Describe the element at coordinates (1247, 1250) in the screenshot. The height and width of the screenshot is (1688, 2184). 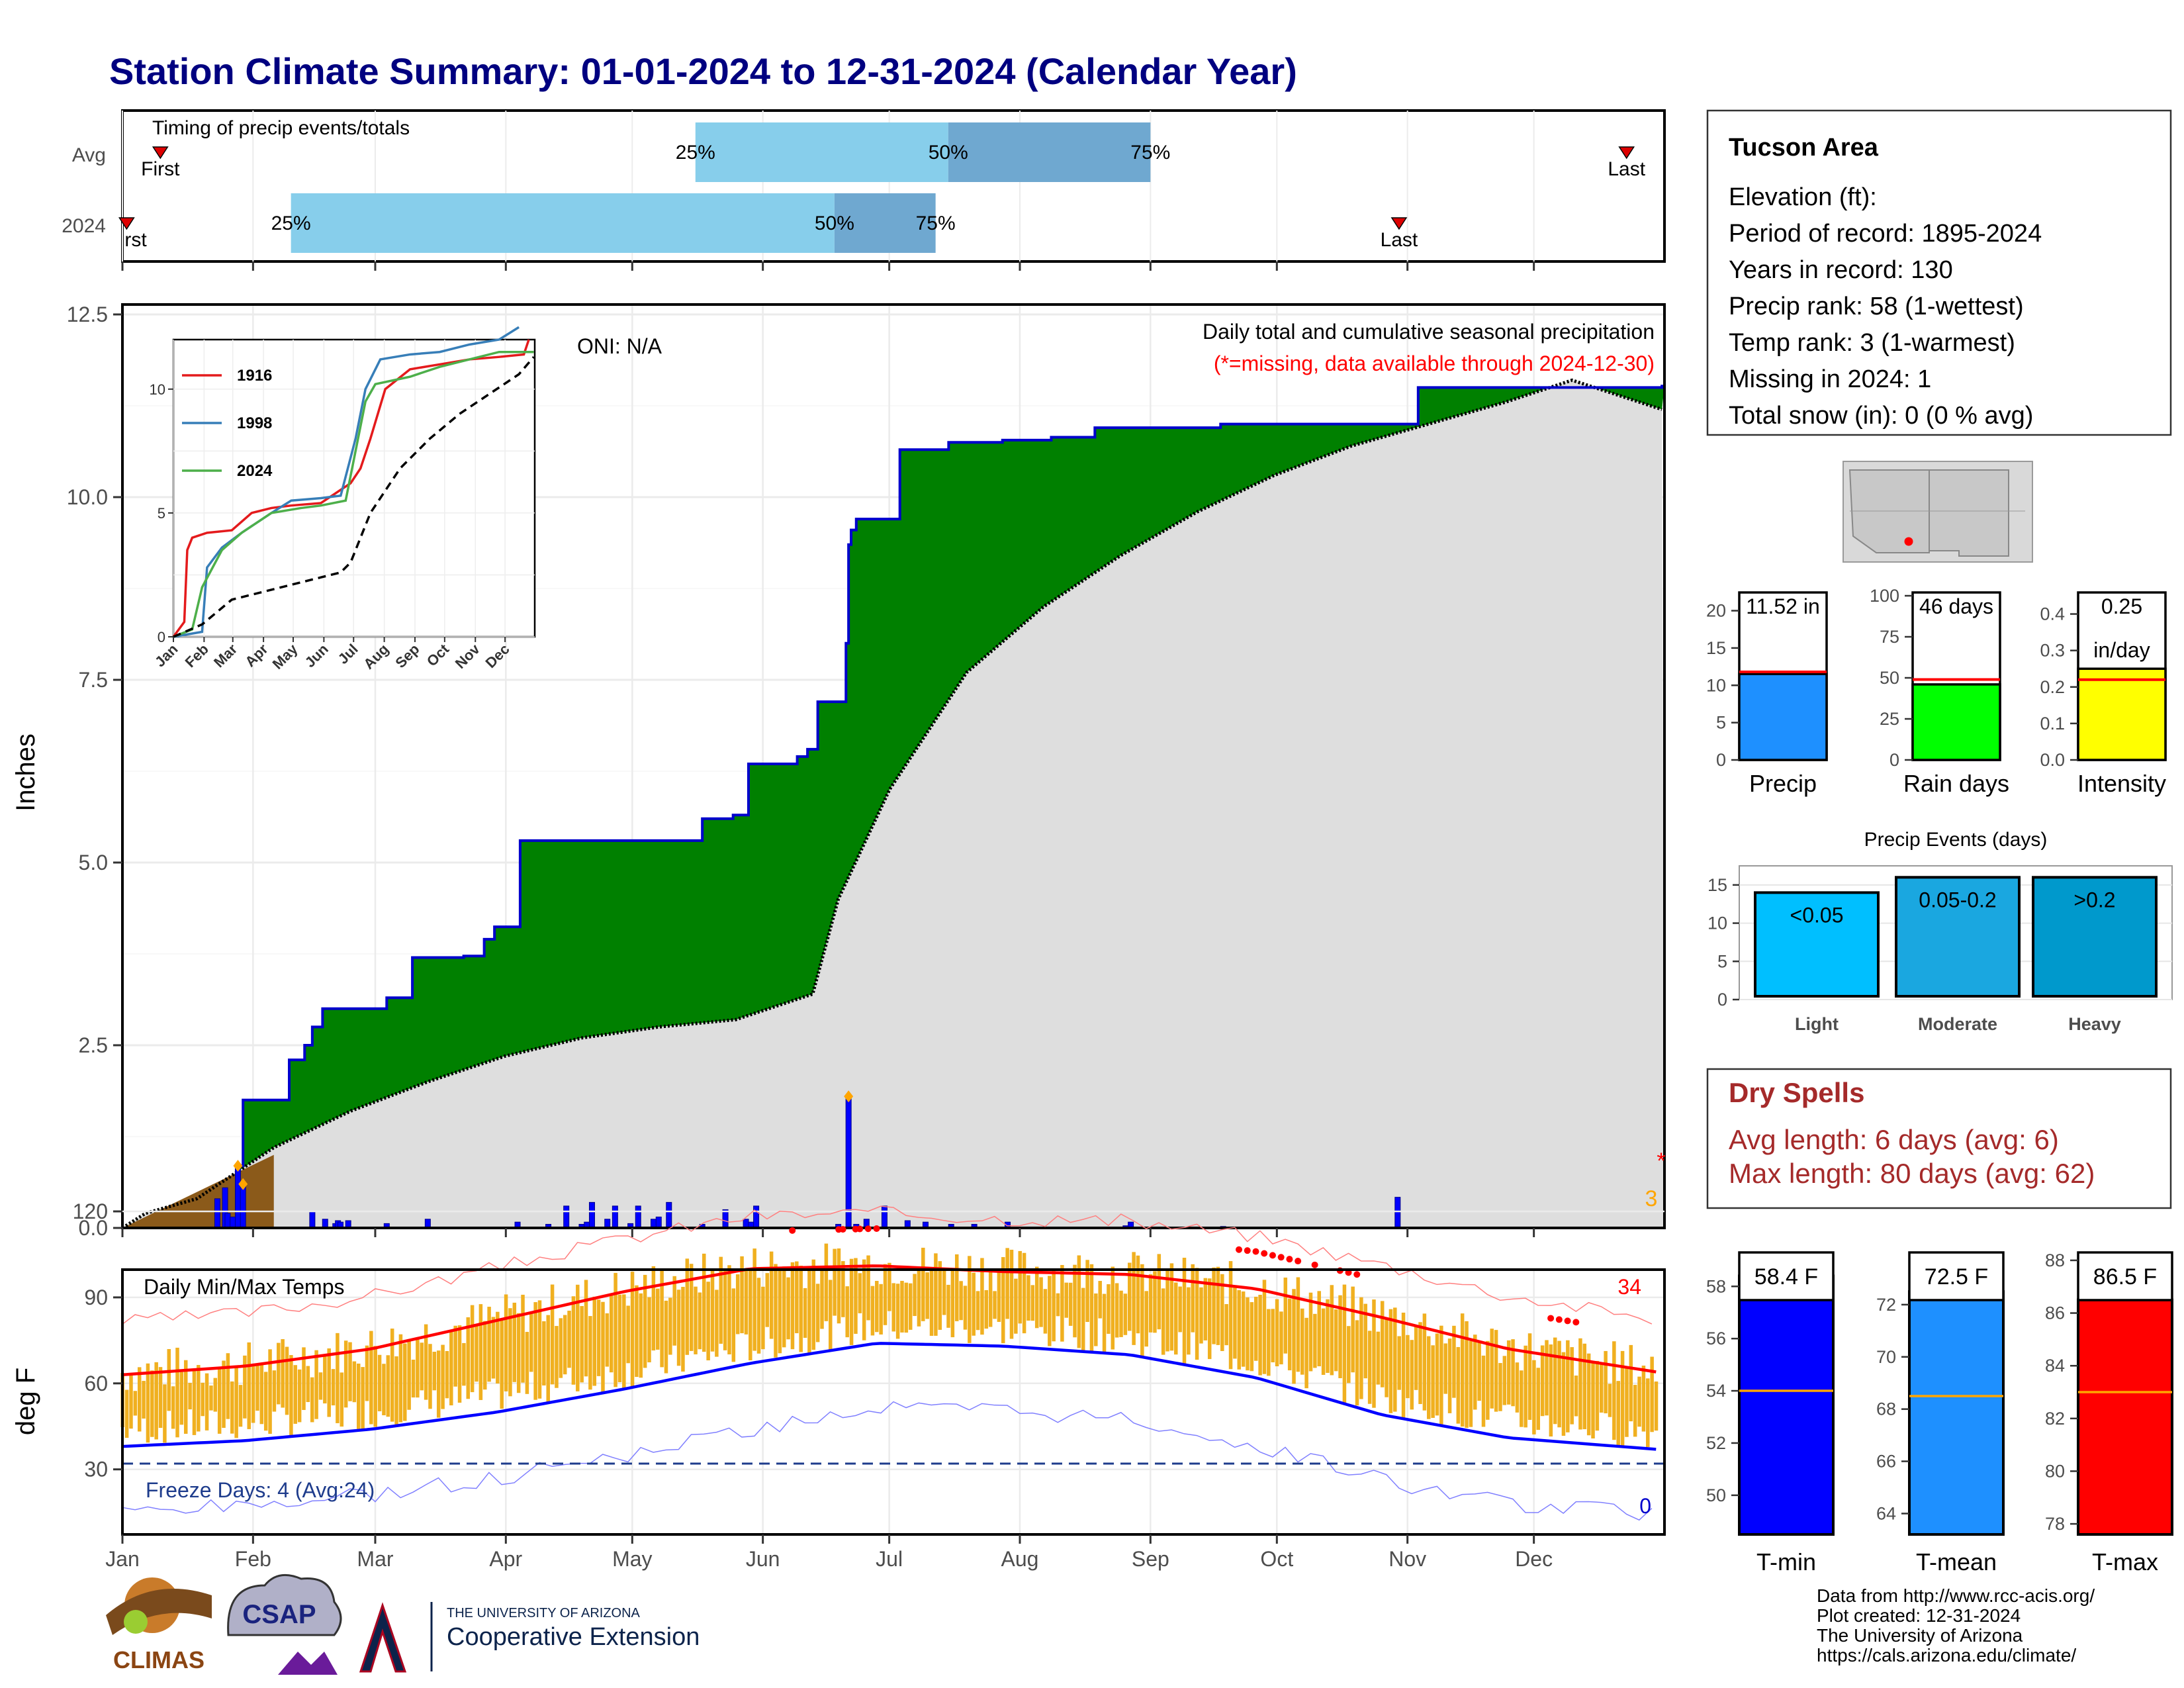
I see `record-high-dot` at that location.